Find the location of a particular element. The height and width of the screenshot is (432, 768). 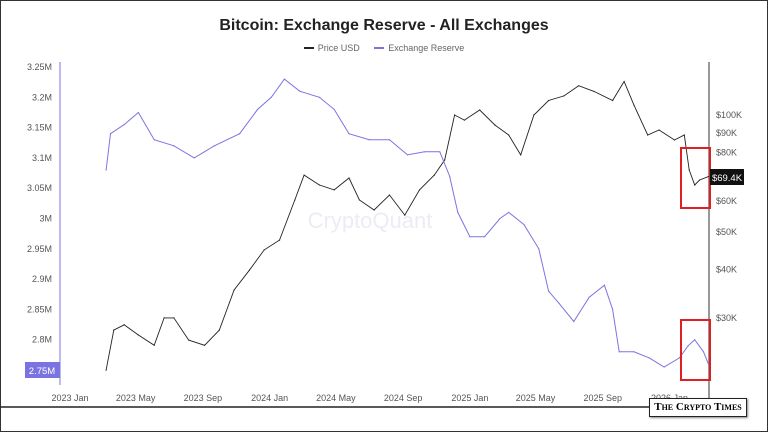

y-left-tick-label: 3.15M is located at coordinates (39, 128).